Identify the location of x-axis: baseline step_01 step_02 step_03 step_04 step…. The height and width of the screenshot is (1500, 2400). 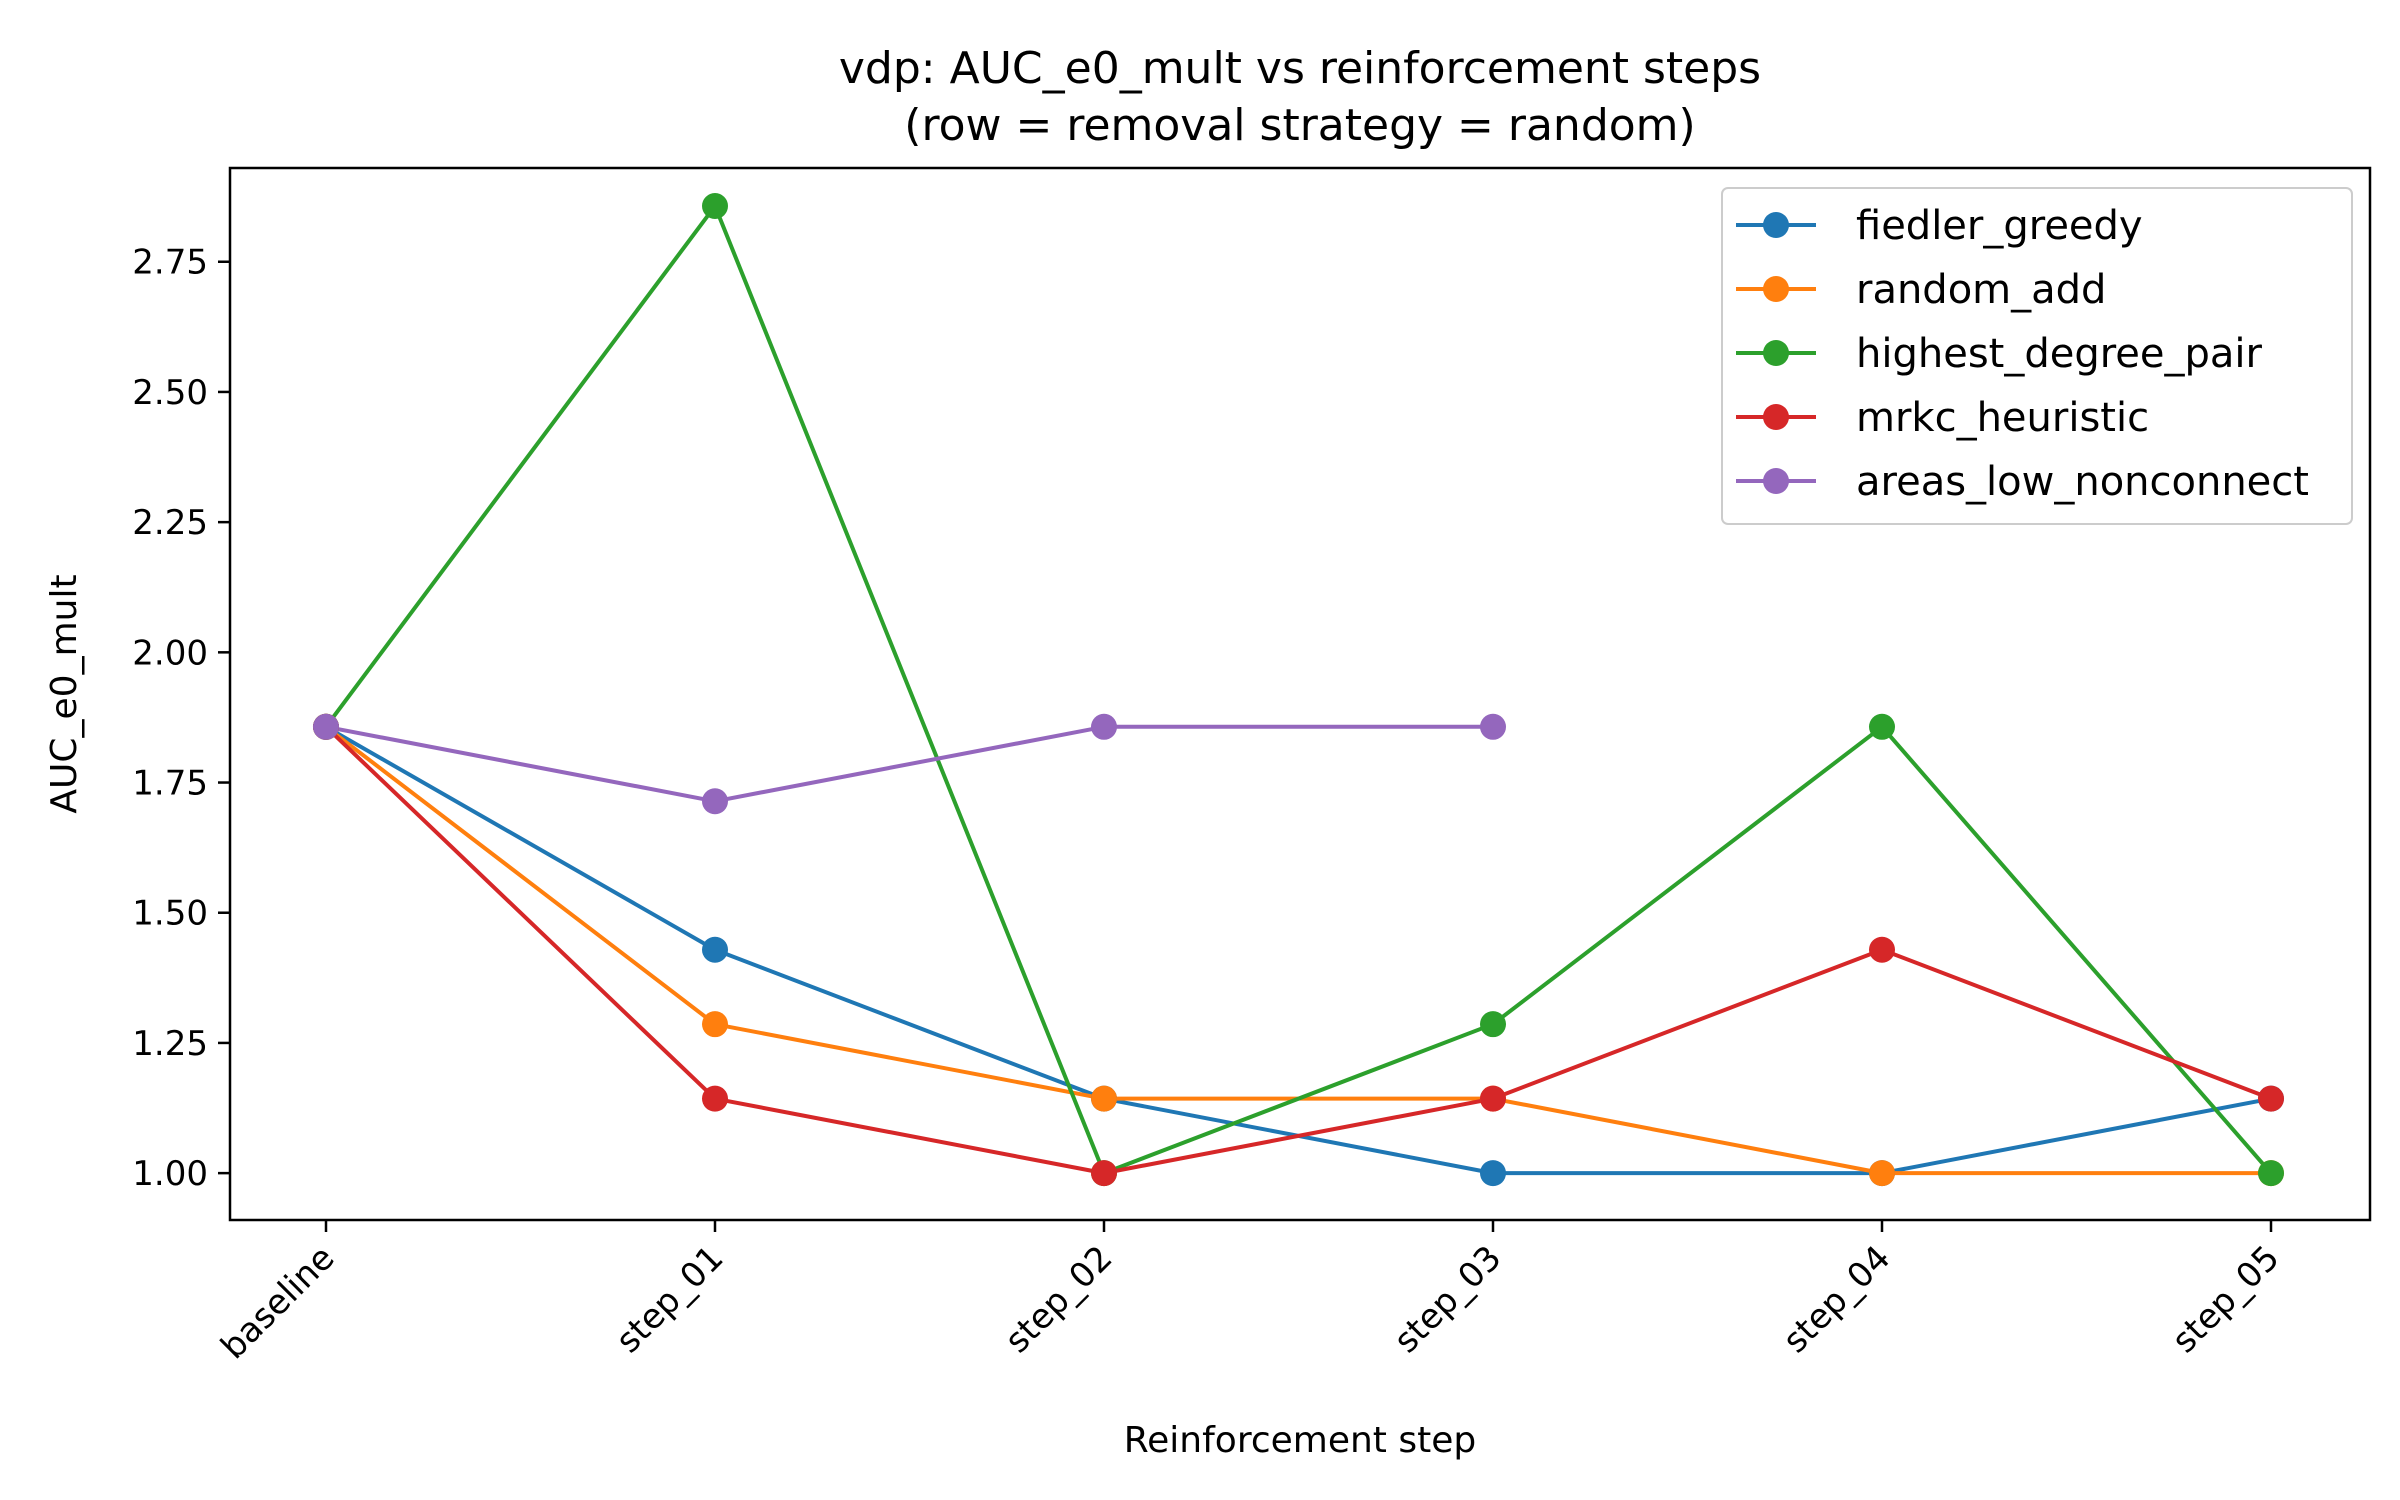
(1250, 1293).